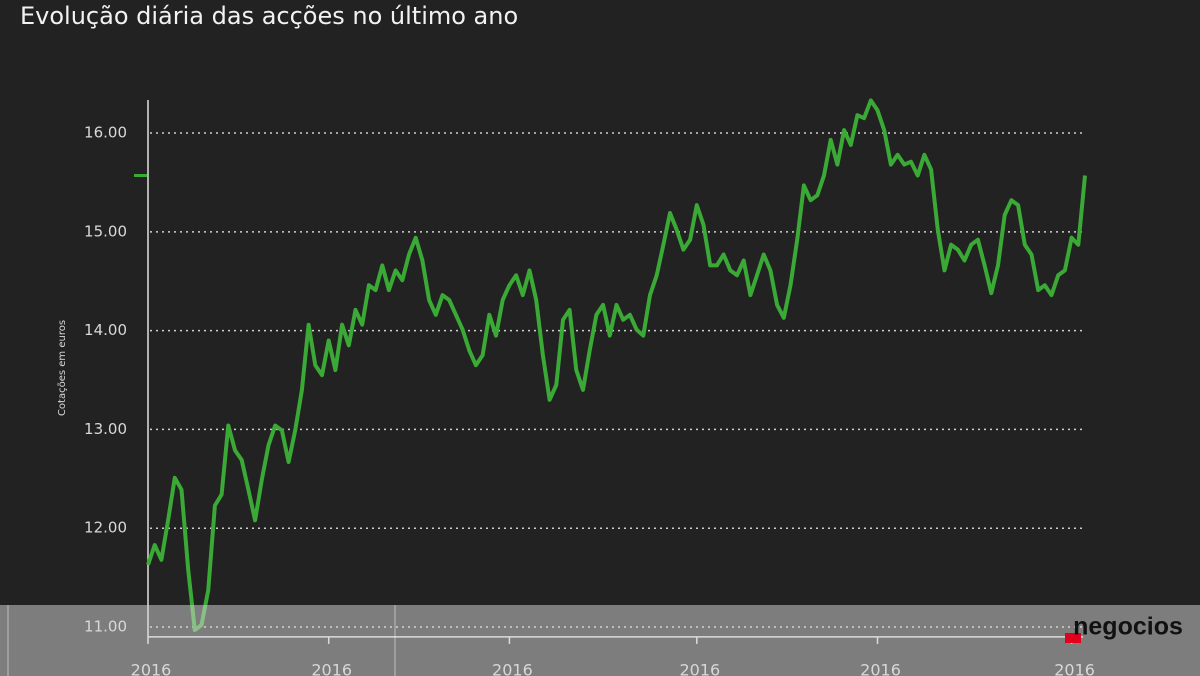  What do you see at coordinates (105, 133) in the screenshot?
I see `y-tick-label: 16.00` at bounding box center [105, 133].